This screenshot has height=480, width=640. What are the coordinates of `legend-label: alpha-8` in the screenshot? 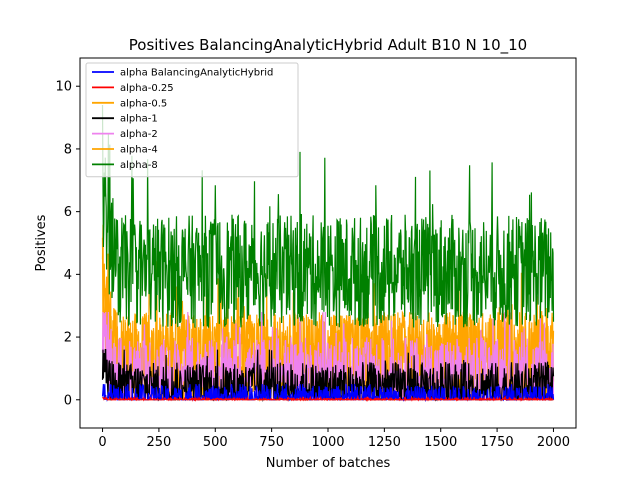 It's located at (139, 165).